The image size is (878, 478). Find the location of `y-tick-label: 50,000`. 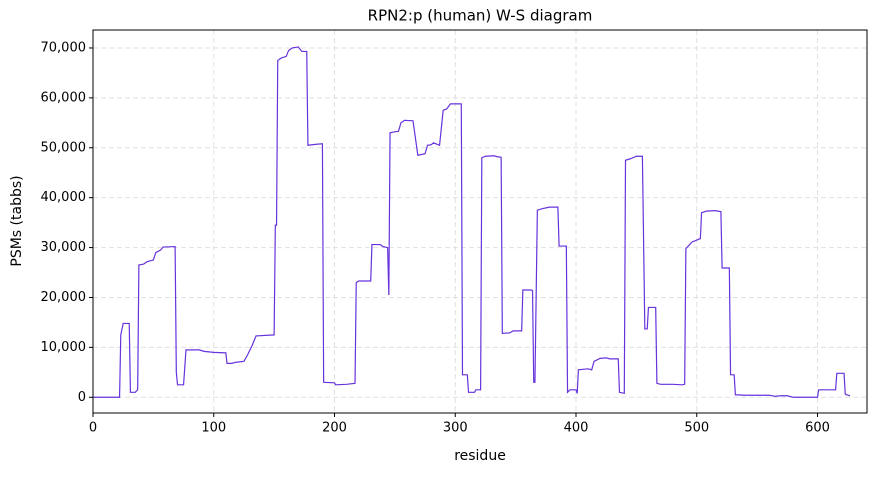

y-tick-label: 50,000 is located at coordinates (64, 147).